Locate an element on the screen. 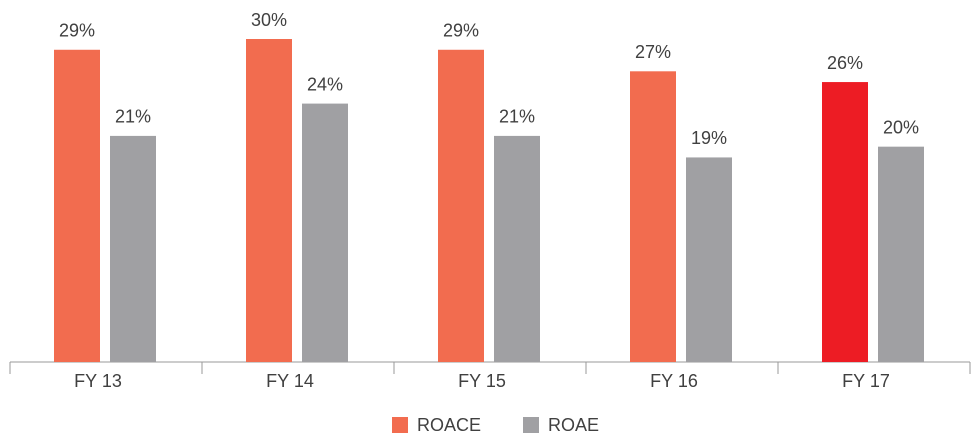 The image size is (972, 437). data-label: 19% is located at coordinates (709, 138).